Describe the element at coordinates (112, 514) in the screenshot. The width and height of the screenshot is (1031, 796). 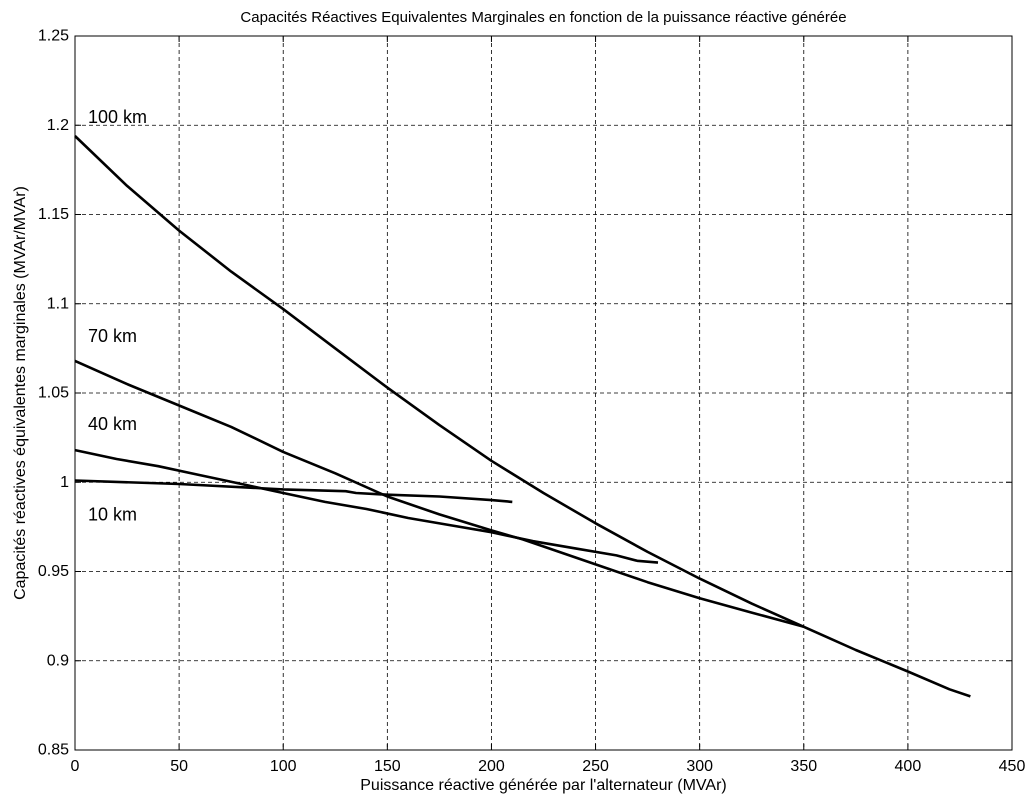
I see `series-label-10-km: 10 km` at that location.